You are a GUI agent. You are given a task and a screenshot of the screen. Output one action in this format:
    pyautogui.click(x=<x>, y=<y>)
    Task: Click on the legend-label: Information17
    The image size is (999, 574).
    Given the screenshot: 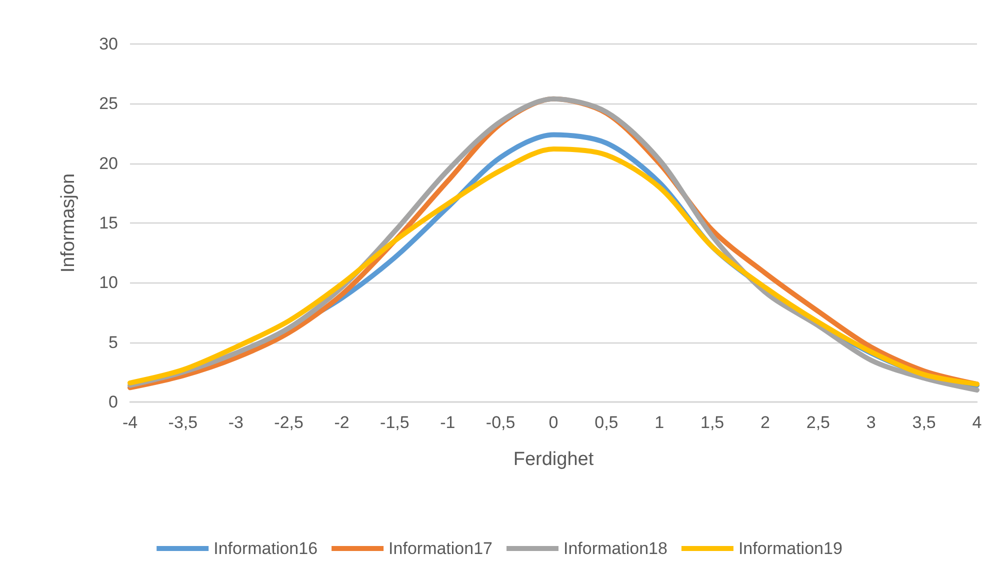 What is the action you would take?
    pyautogui.click(x=440, y=548)
    